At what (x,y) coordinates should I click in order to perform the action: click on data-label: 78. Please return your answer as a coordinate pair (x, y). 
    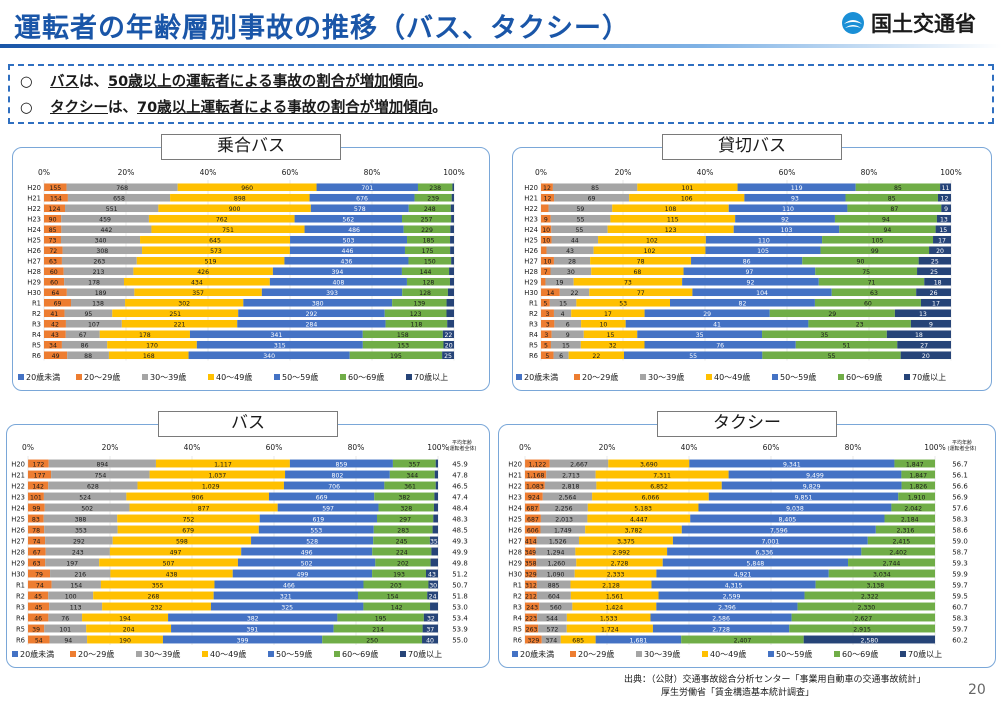
    Looking at the image, I should click on (641, 261).